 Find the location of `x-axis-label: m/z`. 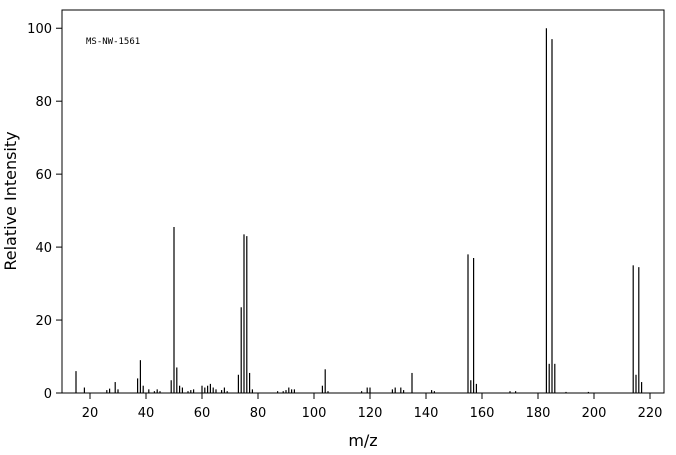

x-axis-label: m/z is located at coordinates (362, 440).